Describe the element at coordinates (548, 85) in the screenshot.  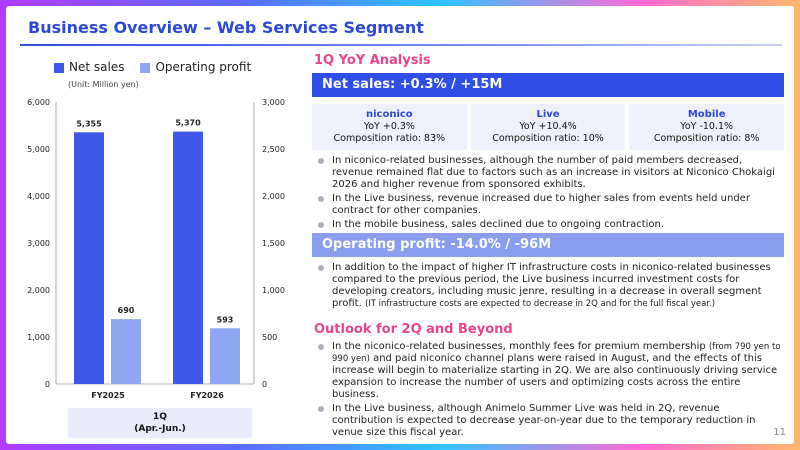
I see `net-sales-header: Net sales: +0.3% / +15M` at that location.